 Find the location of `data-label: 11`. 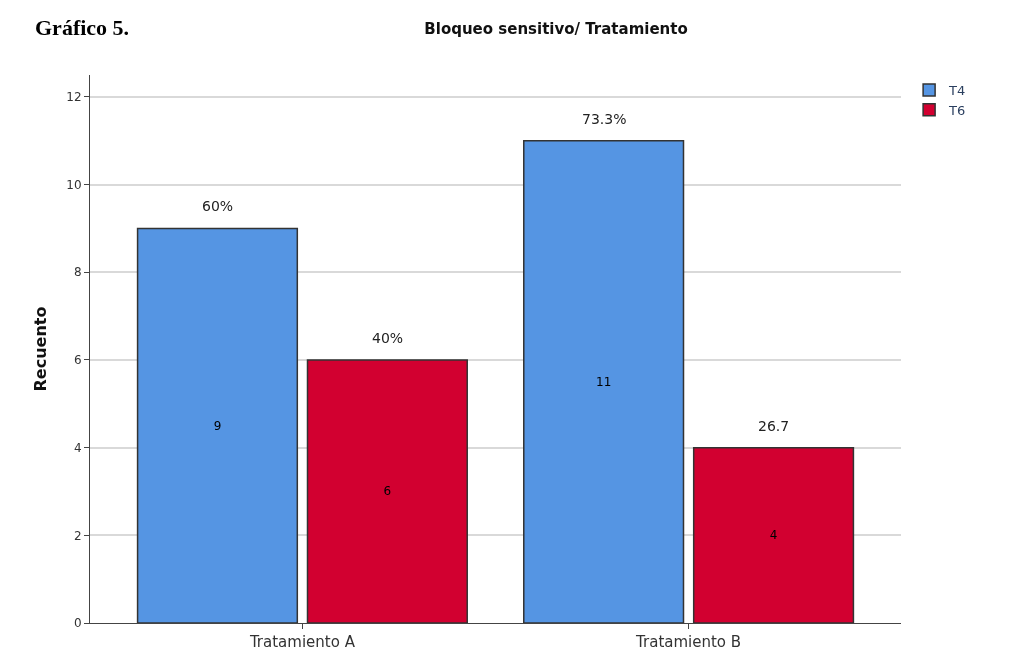

data-label: 11 is located at coordinates (603, 381).